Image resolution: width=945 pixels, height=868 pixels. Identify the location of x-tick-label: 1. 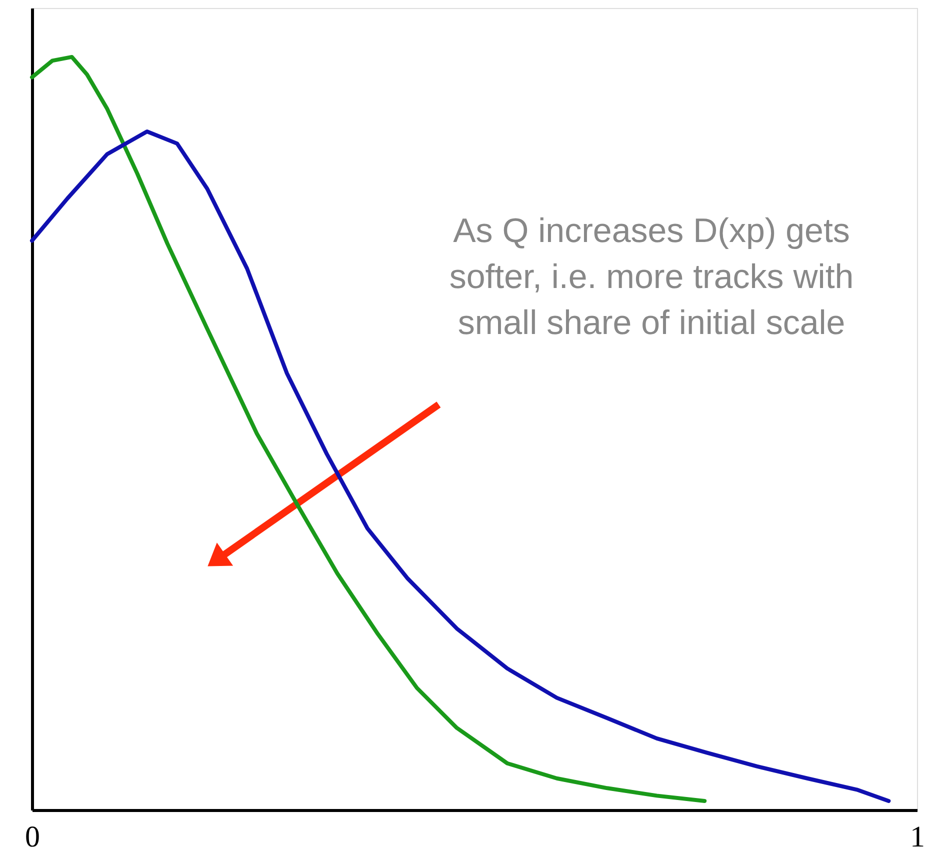
(917, 837).